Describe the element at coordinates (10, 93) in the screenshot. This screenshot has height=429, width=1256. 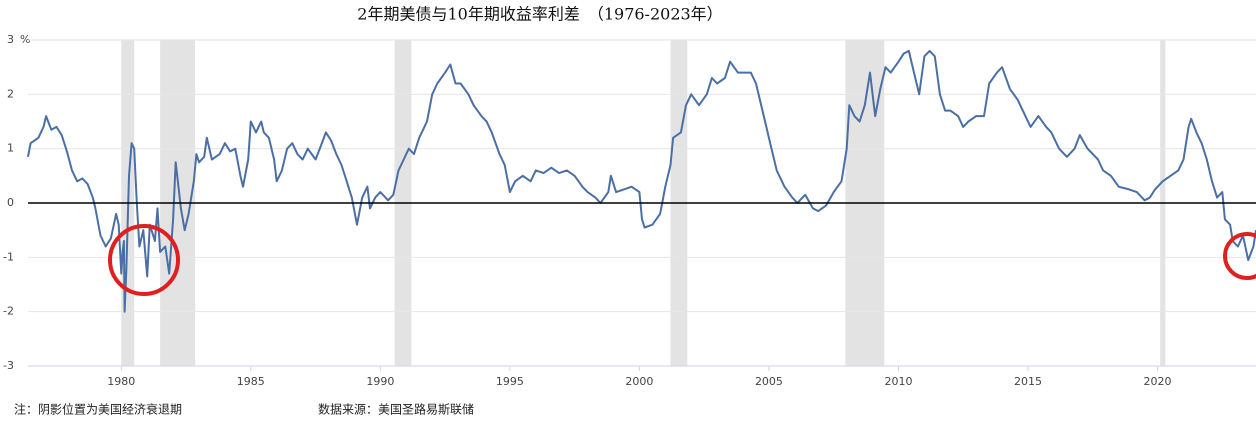
I see `y-tick-label: 2` at that location.